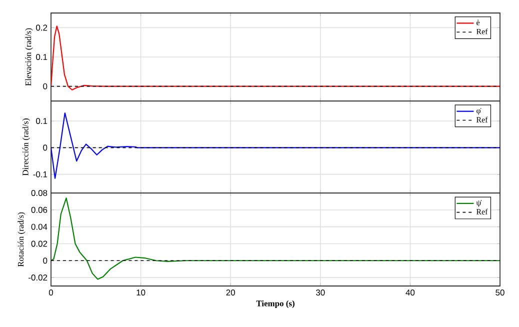 The width and height of the screenshot is (519, 327). Describe the element at coordinates (40, 174) in the screenshot. I see `y-tick-label: -0.1` at that location.